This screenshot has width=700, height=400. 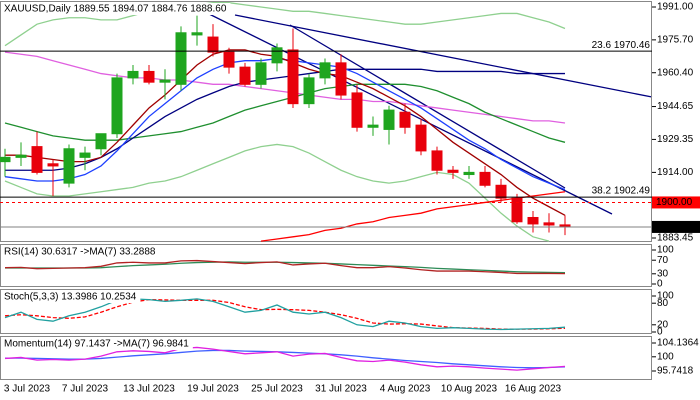 I want to click on level-label: 1888.60, so click(x=674, y=227).